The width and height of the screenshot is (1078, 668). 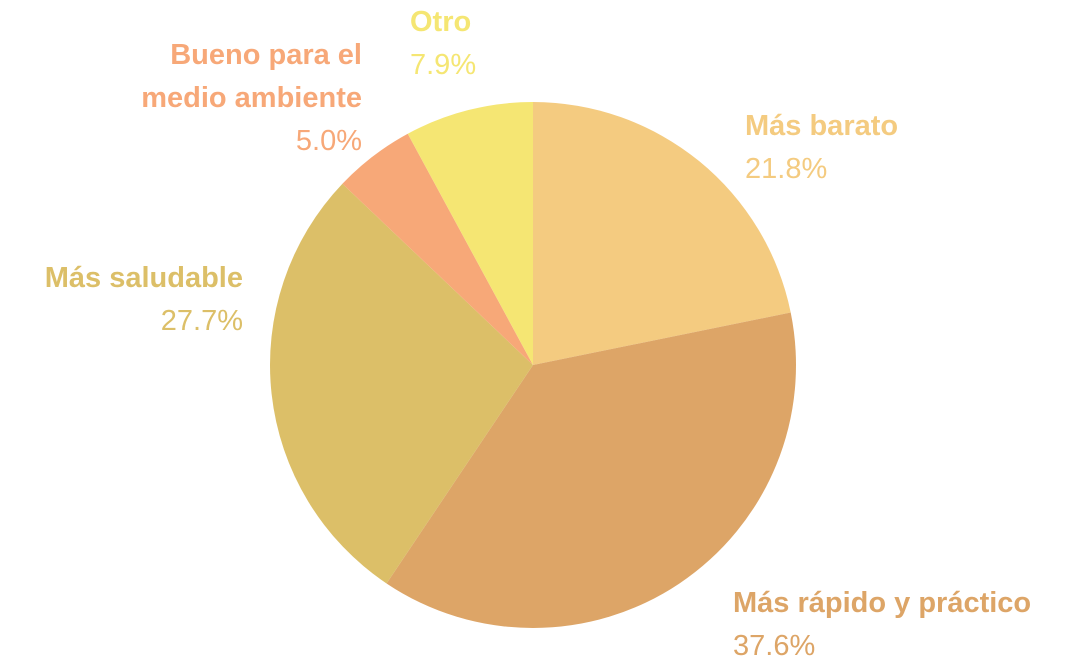 I want to click on value-label: 21.8%, so click(x=786, y=169).